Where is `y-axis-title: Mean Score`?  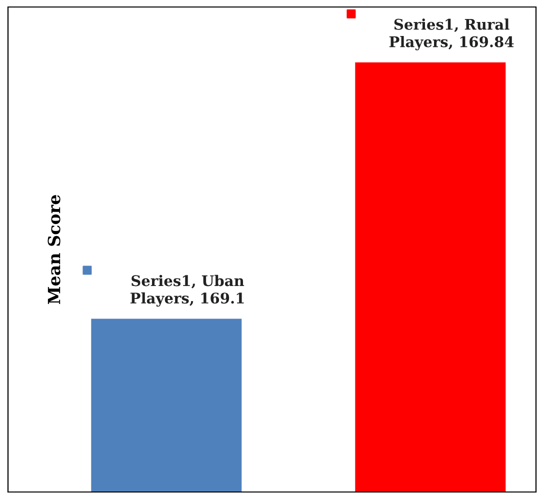
y-axis-title: Mean Score is located at coordinates (54, 249).